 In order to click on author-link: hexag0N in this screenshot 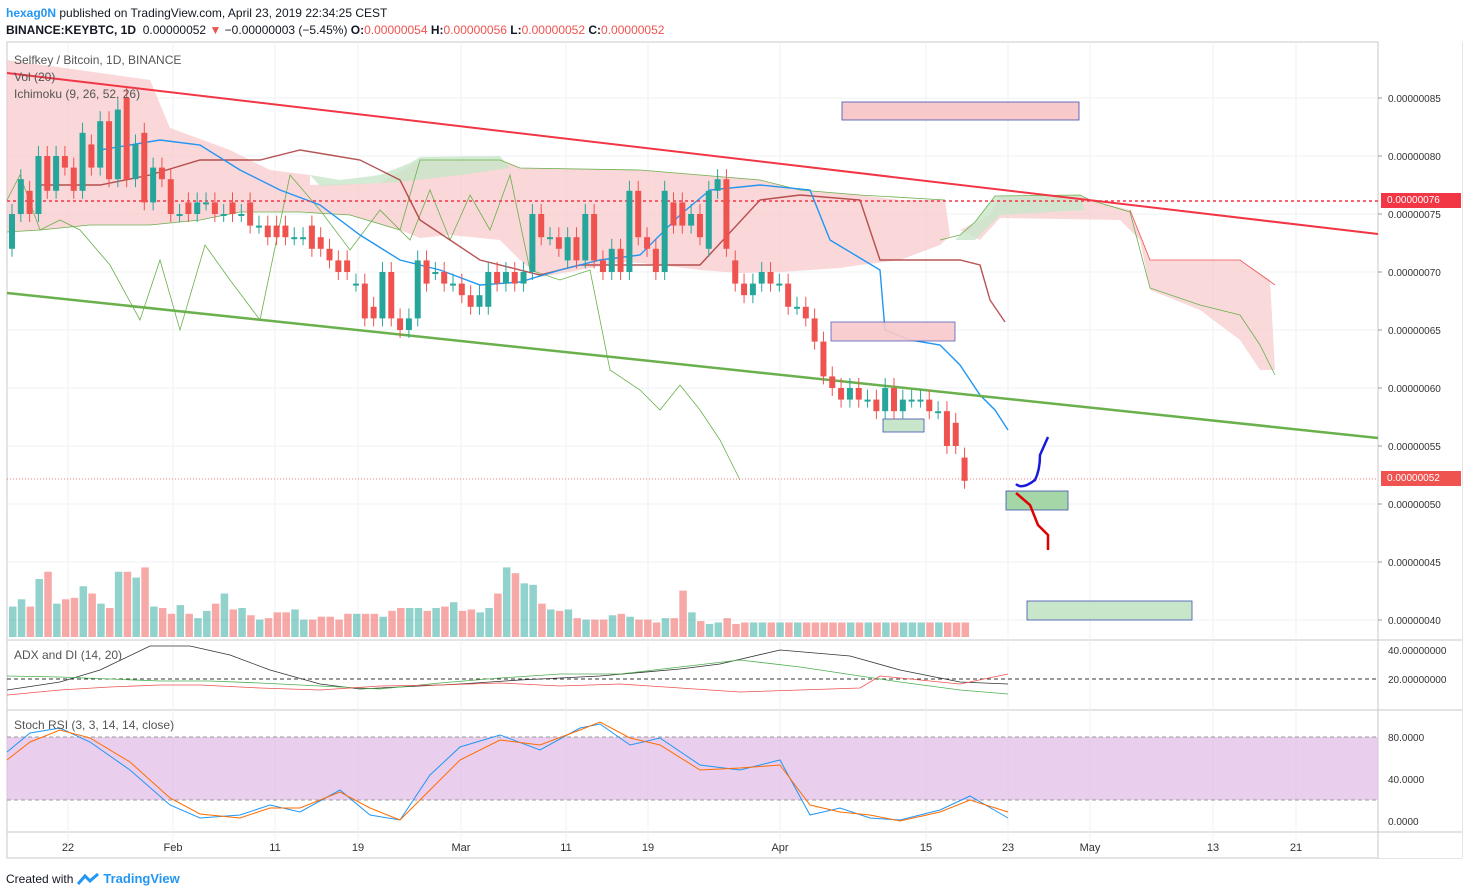, I will do `click(31, 13)`.